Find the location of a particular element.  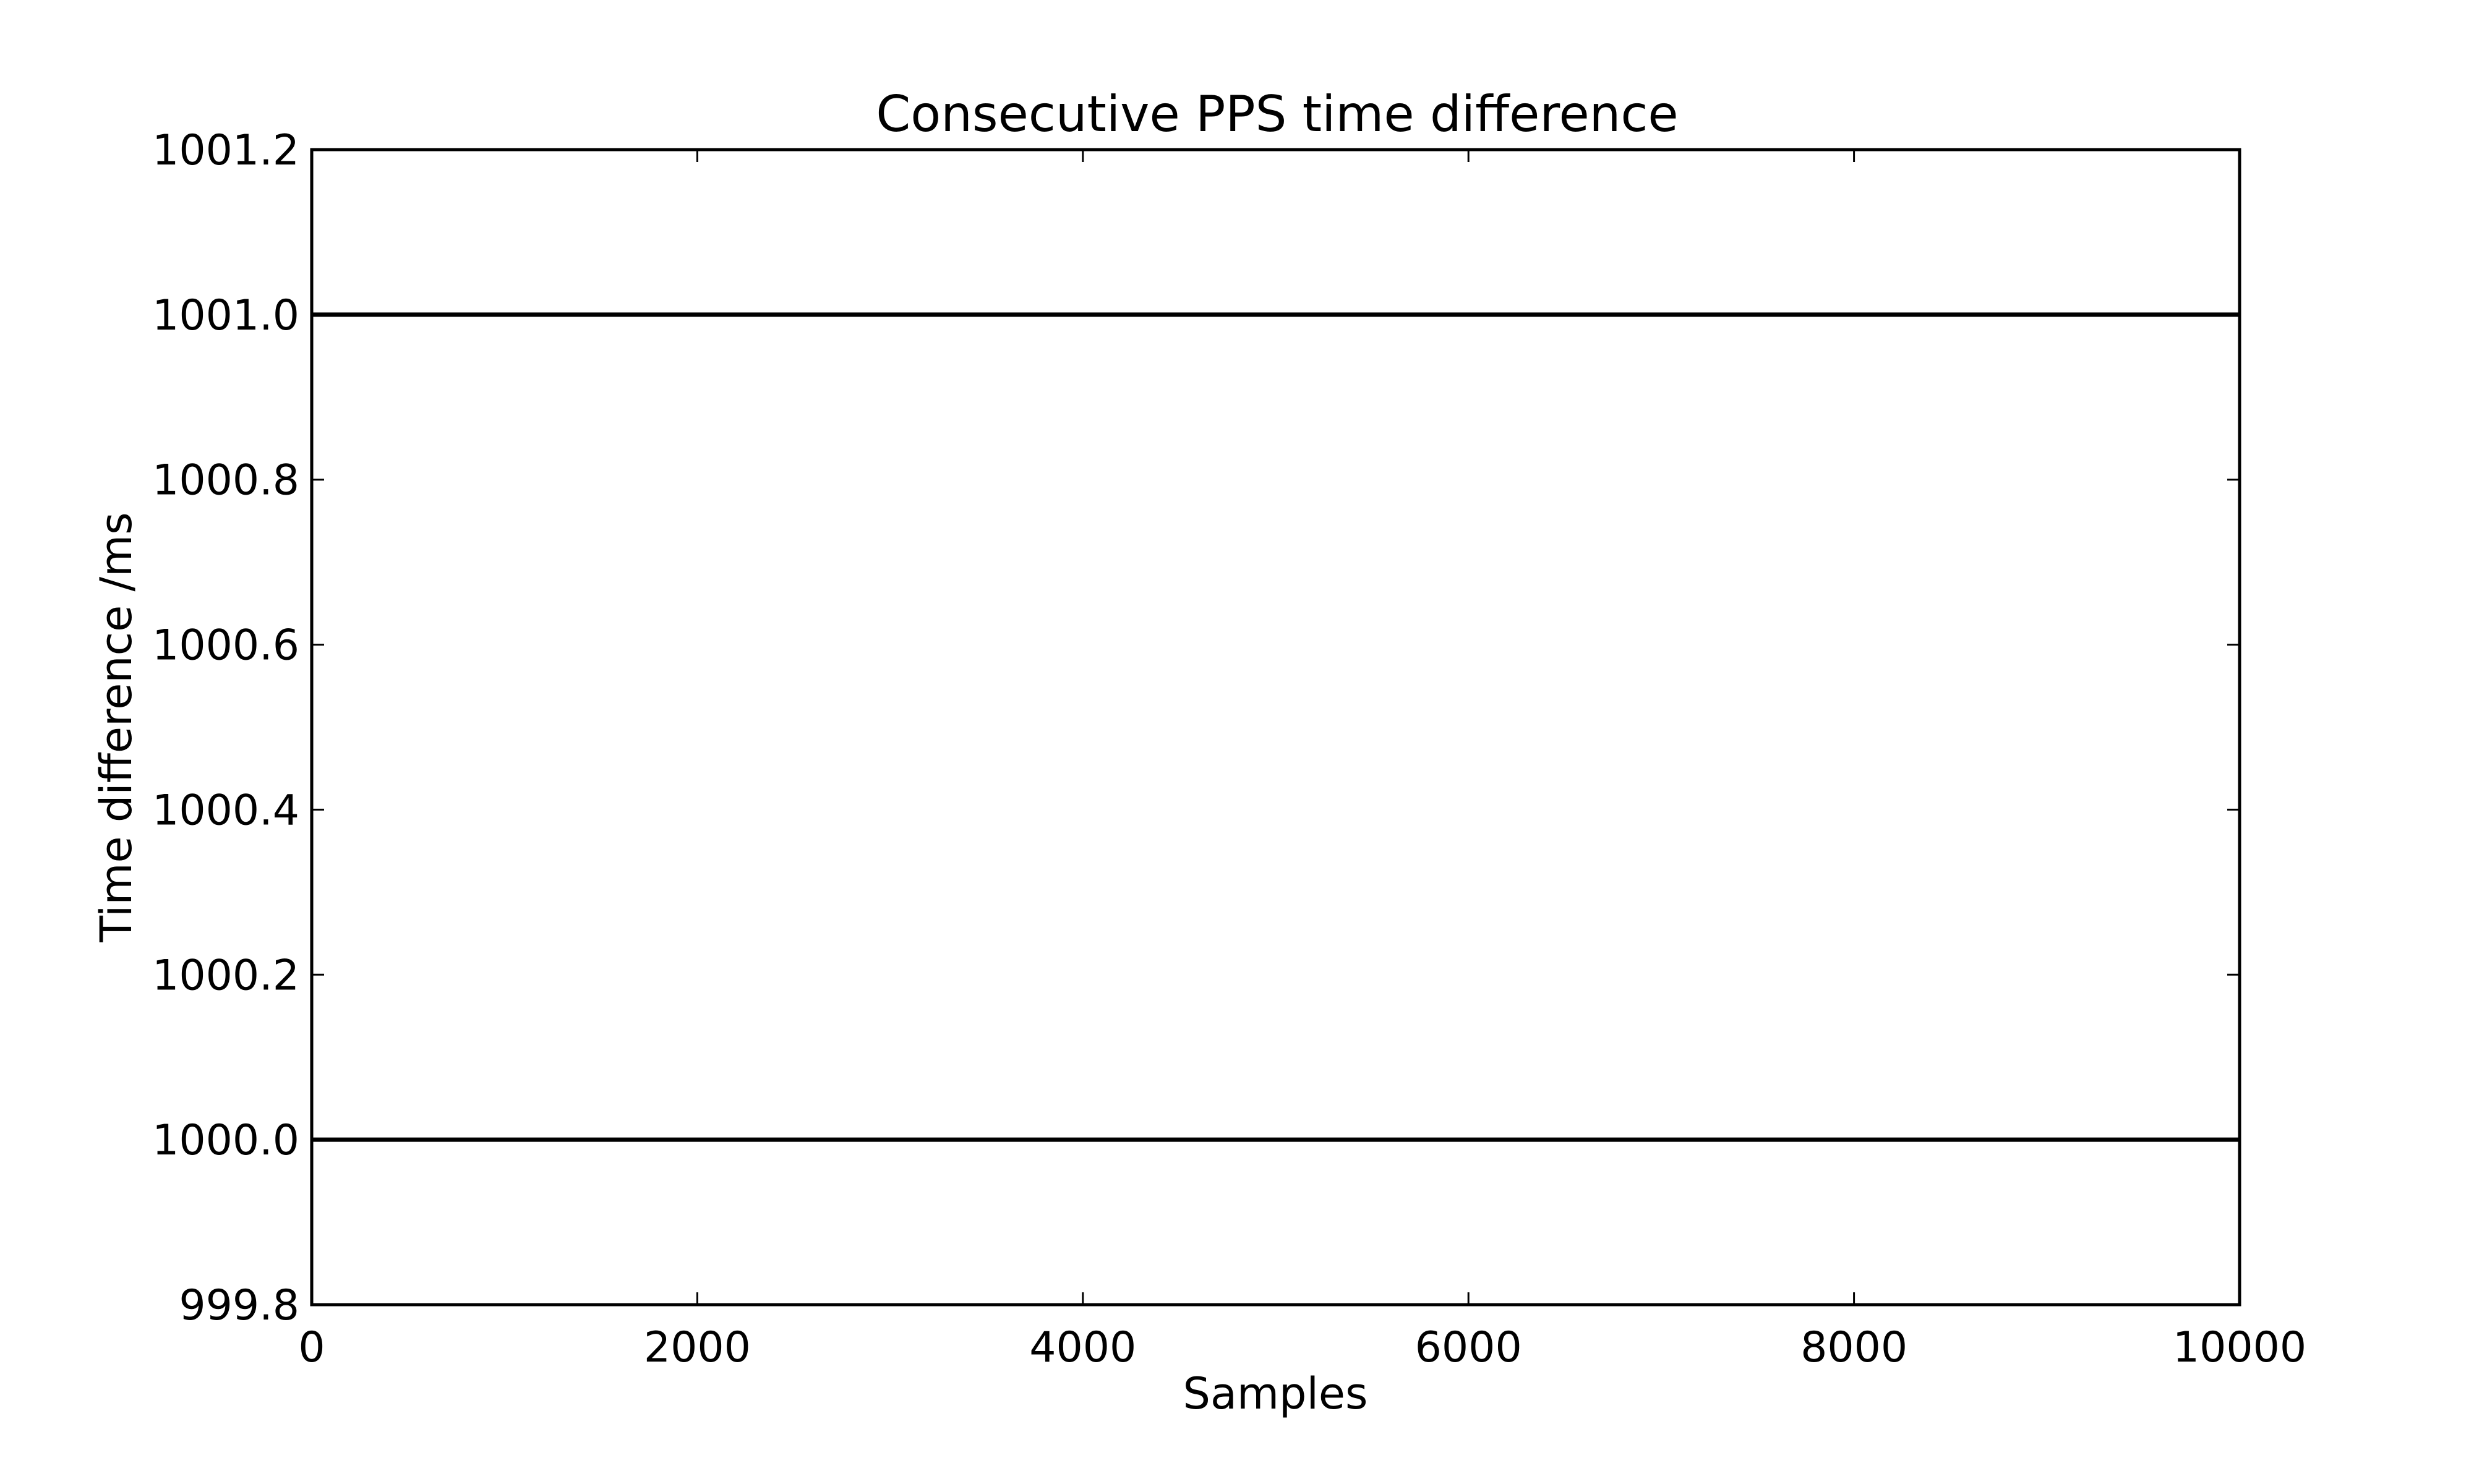

y-axis-label: Time difference /ms is located at coordinates (116, 727).